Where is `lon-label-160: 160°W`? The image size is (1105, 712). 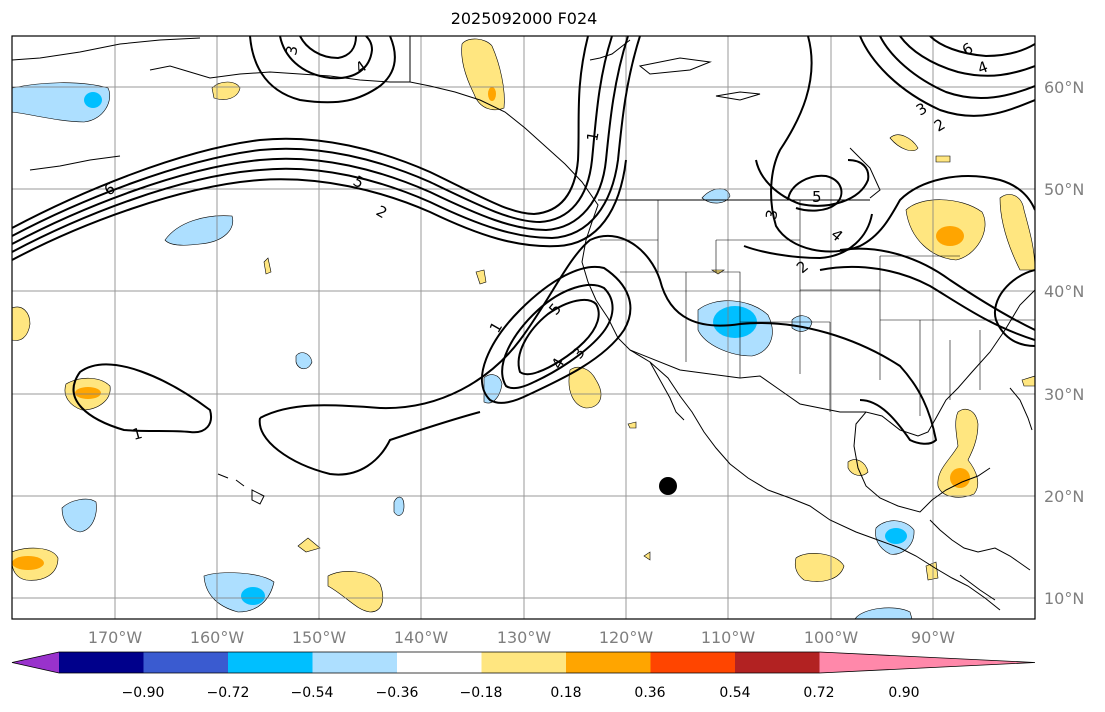
lon-label-160: 160°W is located at coordinates (217, 637).